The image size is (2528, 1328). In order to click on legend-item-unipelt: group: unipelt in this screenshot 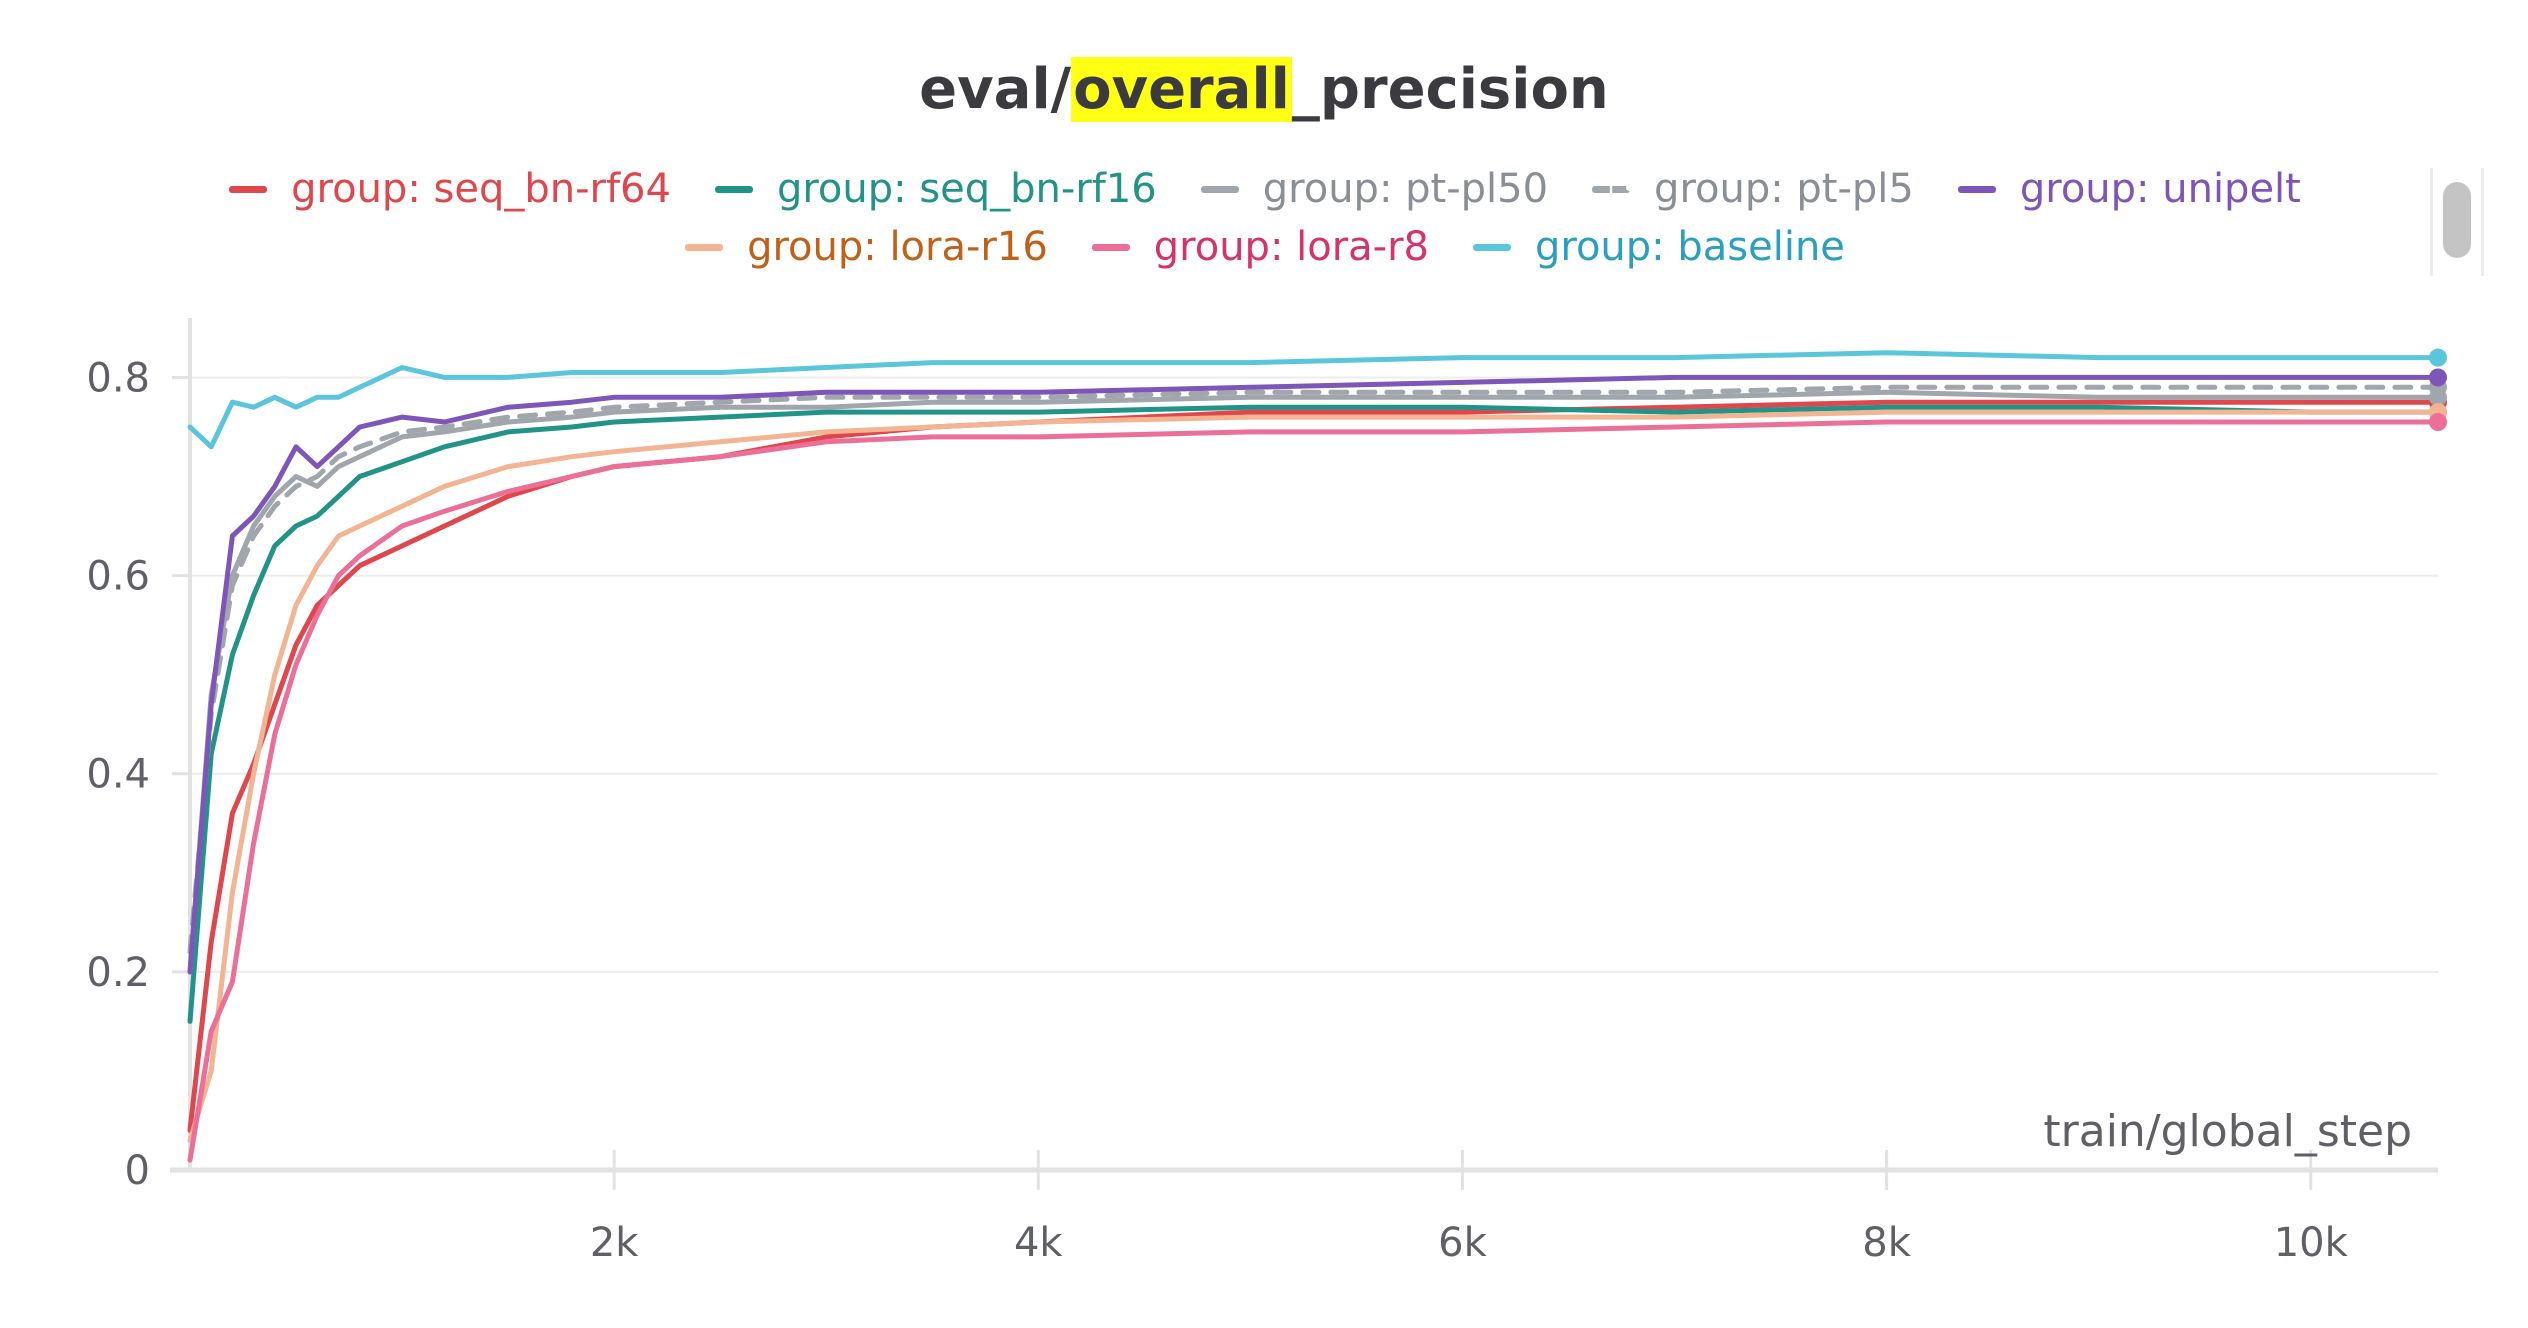, I will do `click(2129, 189)`.